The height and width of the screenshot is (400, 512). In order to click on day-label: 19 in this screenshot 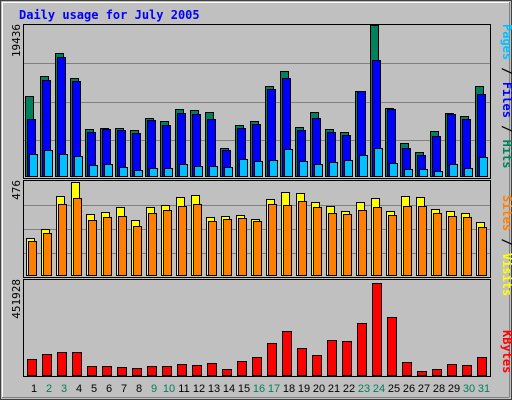, I will do `click(304, 389)`.